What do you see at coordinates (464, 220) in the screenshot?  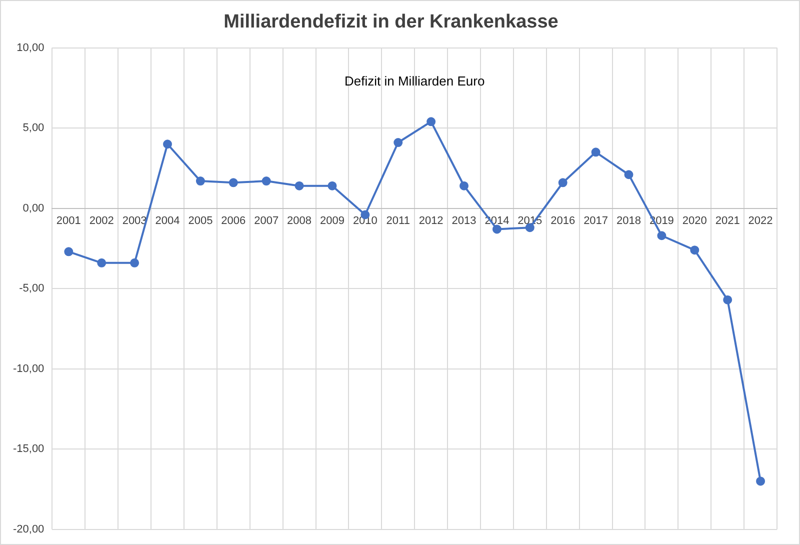 I see `x-tick-label: 2013` at bounding box center [464, 220].